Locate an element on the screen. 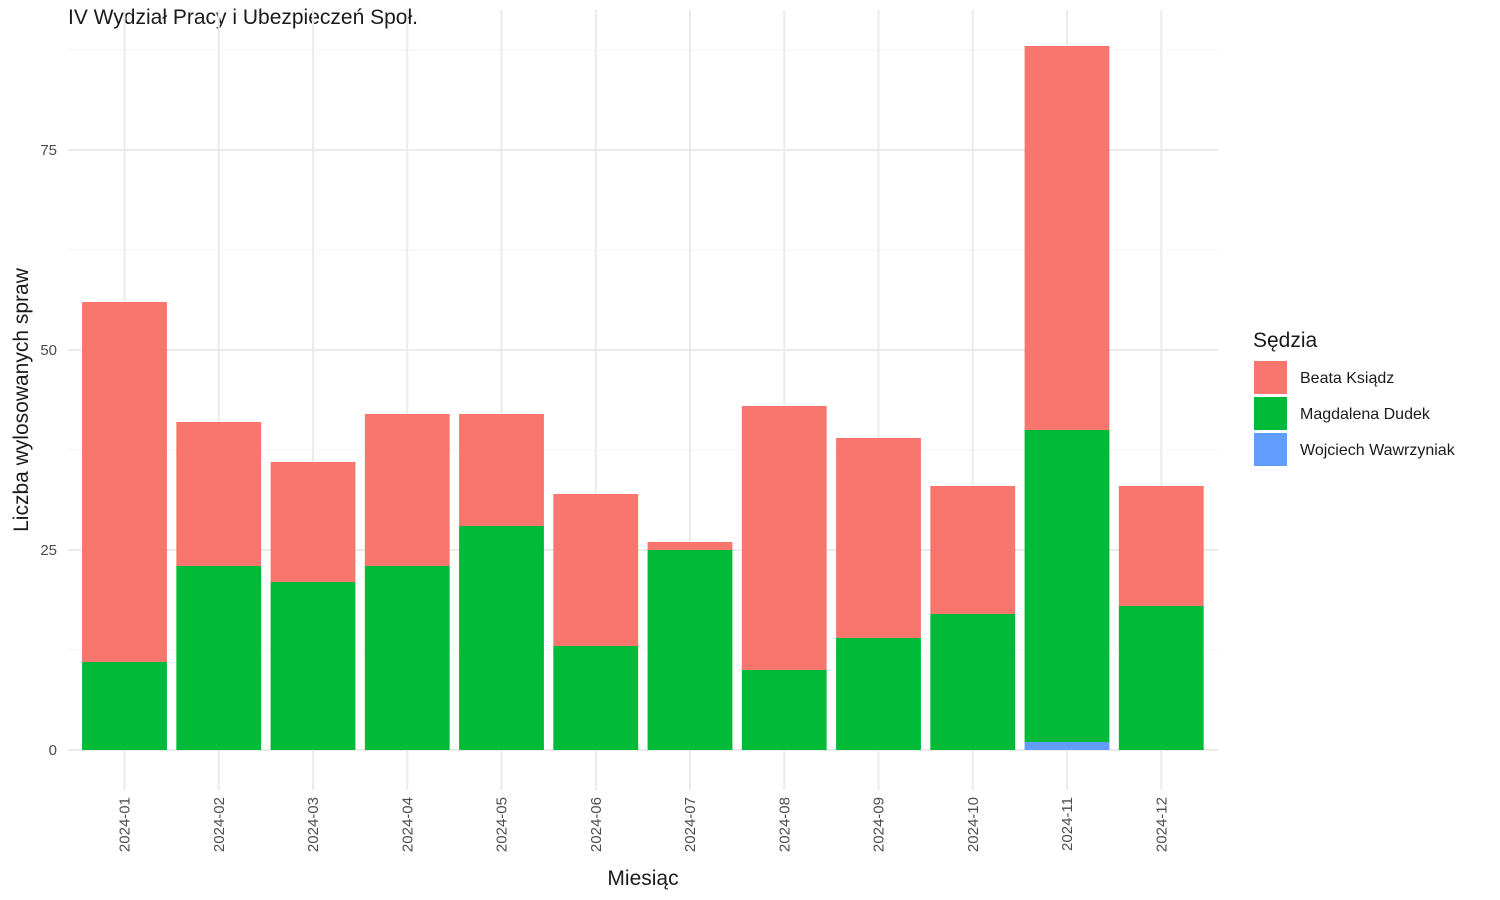 The width and height of the screenshot is (1500, 900). y-axis-ticks: 0 25 50 75 is located at coordinates (48, 450).